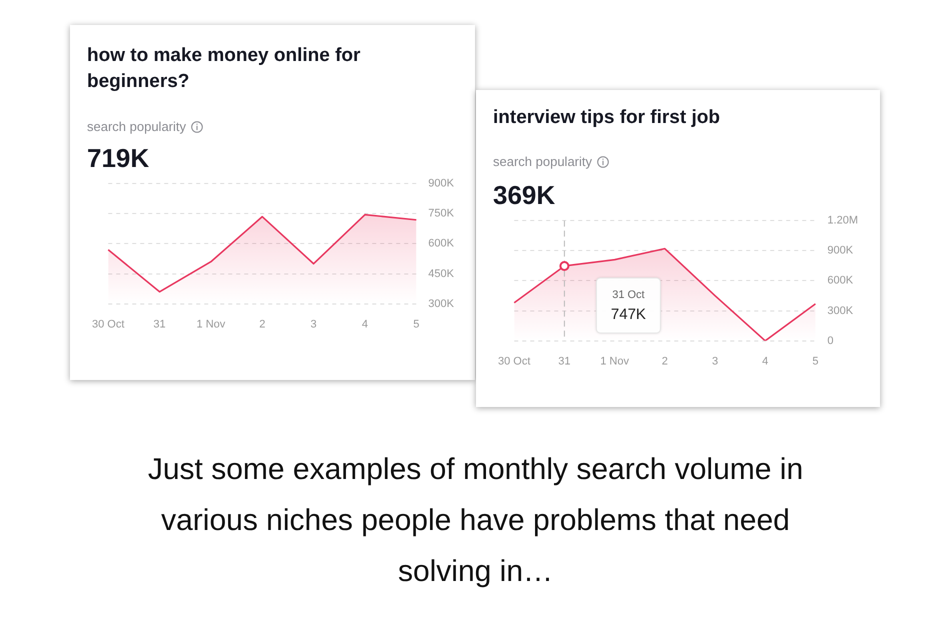 The width and height of the screenshot is (951, 633). What do you see at coordinates (842, 220) in the screenshot?
I see `y-tick-label: 1.20M` at bounding box center [842, 220].